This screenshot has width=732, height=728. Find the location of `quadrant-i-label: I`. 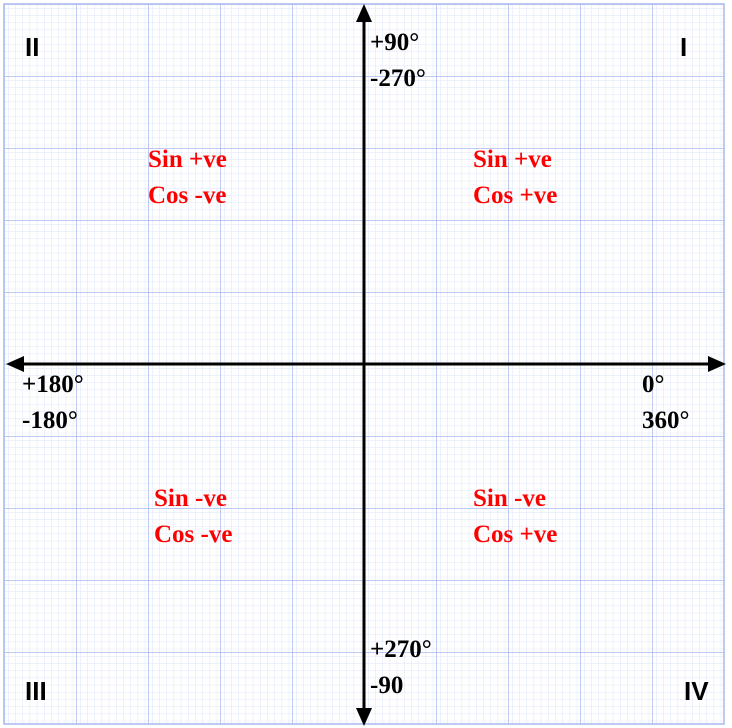

quadrant-i-label: I is located at coordinates (684, 47).